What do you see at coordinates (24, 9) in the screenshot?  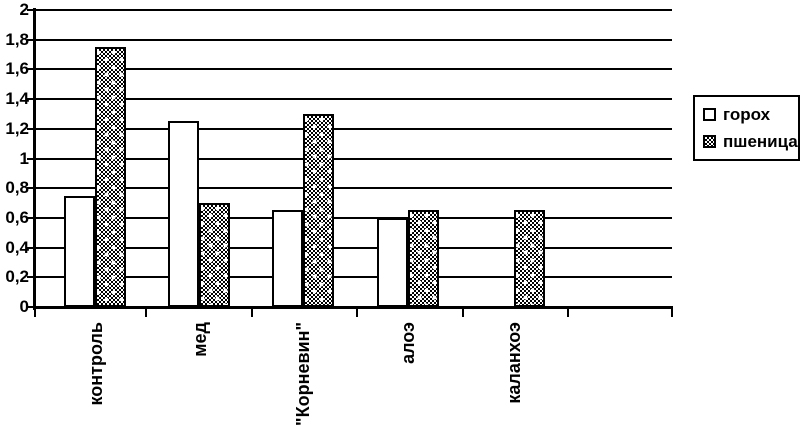 I see `y-axis-label: 2` at bounding box center [24, 9].